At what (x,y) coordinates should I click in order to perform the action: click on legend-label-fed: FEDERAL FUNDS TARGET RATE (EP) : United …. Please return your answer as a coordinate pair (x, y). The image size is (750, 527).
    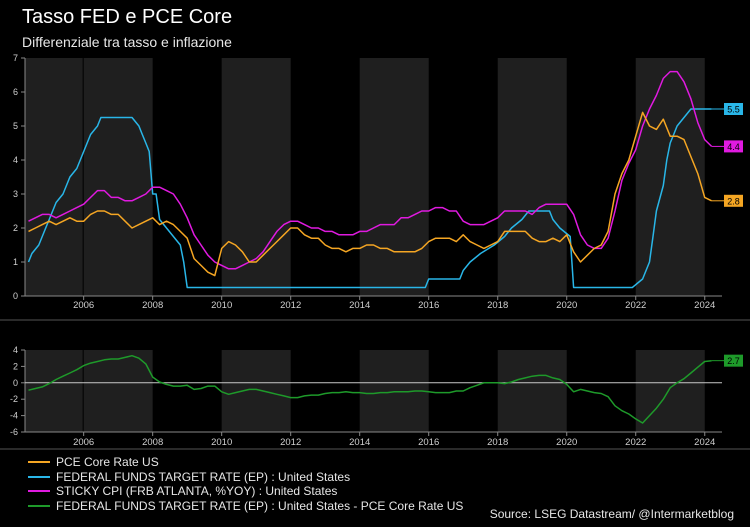
    Looking at the image, I should click on (203, 476).